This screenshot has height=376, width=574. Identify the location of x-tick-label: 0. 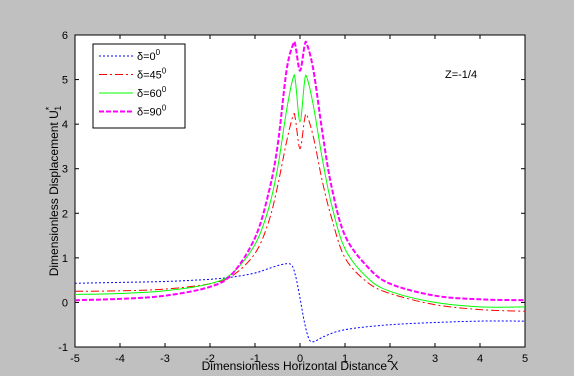
(300, 359).